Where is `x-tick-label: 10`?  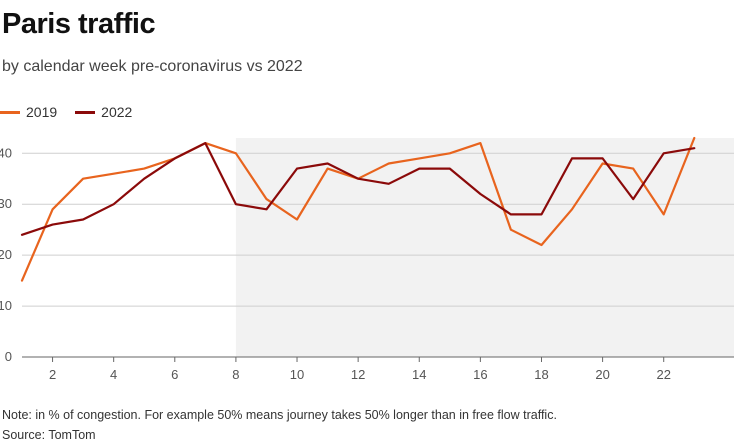
x-tick-label: 10 is located at coordinates (297, 374).